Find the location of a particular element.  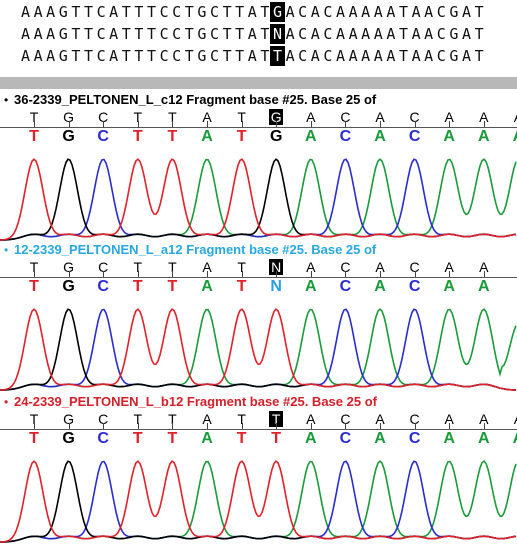

highlighted-ruler-base: T is located at coordinates (276, 419).